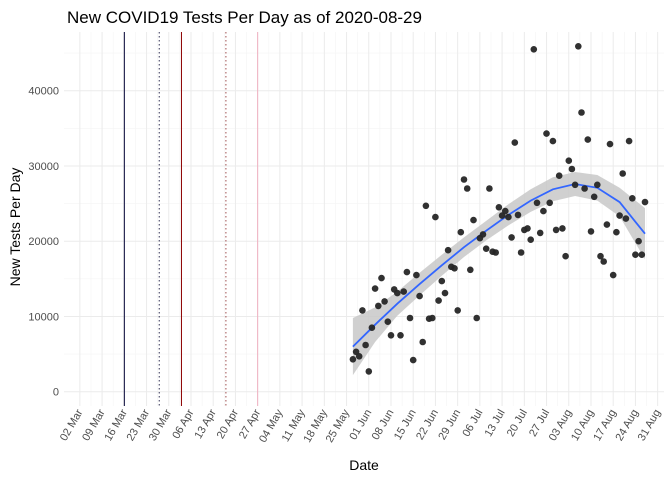 The height and width of the screenshot is (480, 672). I want to click on y-tick-label: 0, so click(56, 393).